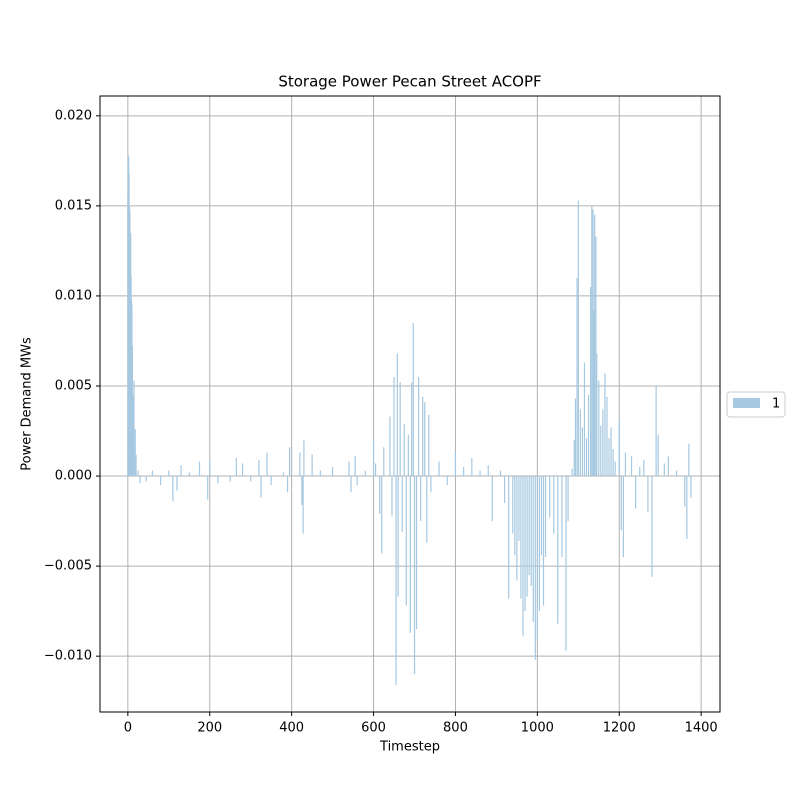 The width and height of the screenshot is (800, 804). What do you see at coordinates (73, 476) in the screenshot?
I see `y-tick-label: 0.000` at bounding box center [73, 476].